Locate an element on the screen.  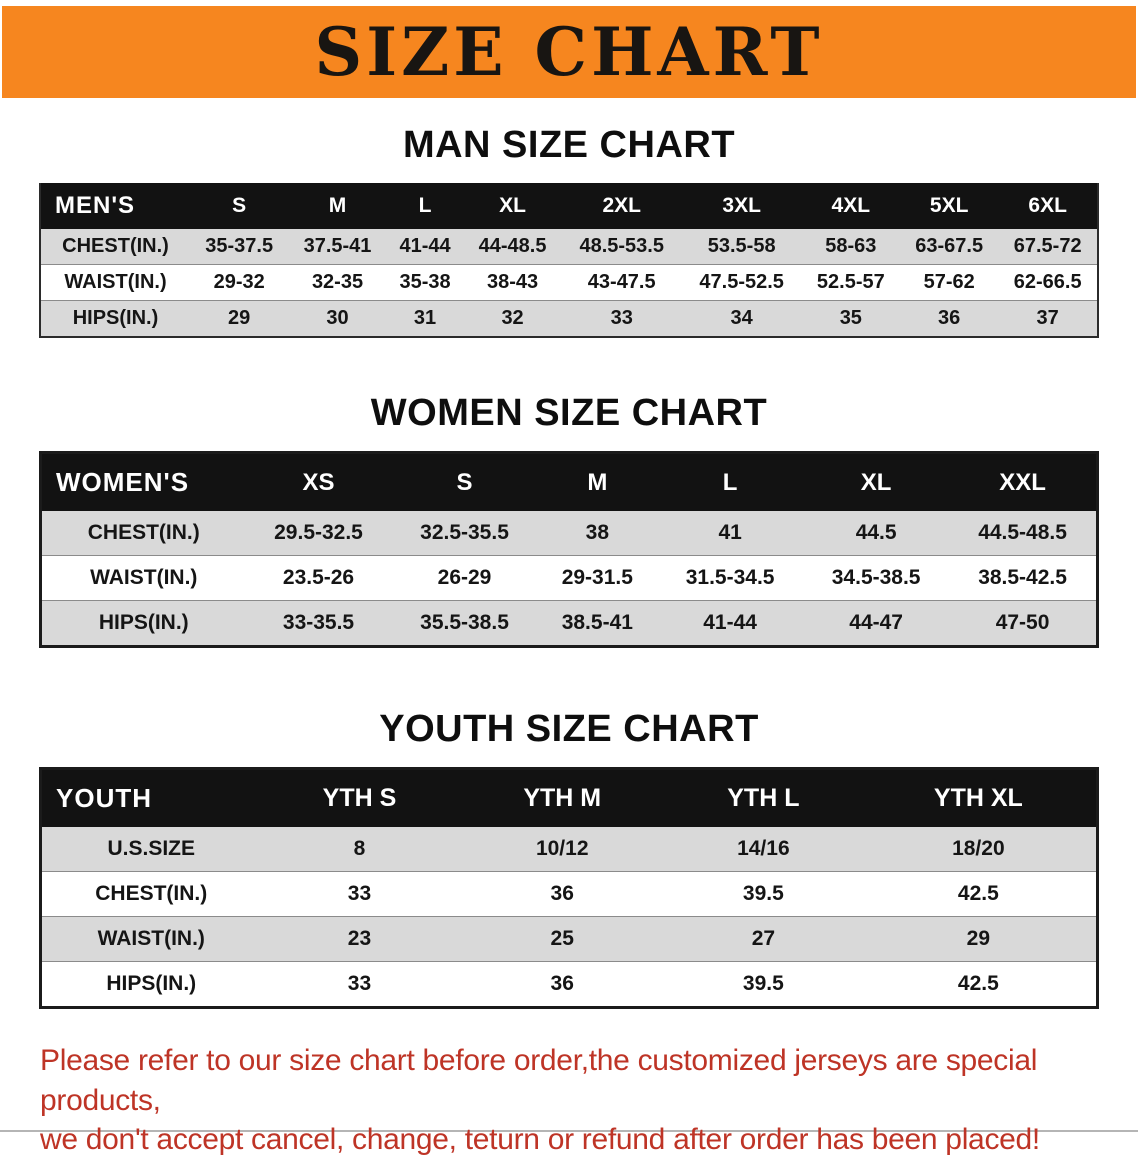
measurement-value: 62-66.5 is located at coordinates (1047, 282).